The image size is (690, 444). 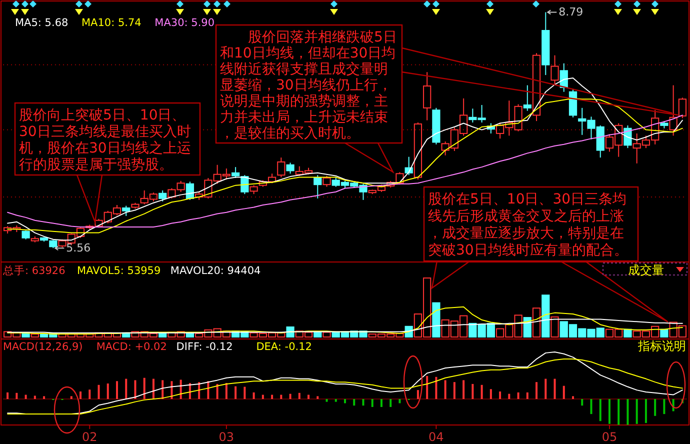 I want to click on annotation: 5.56, so click(x=78, y=248).